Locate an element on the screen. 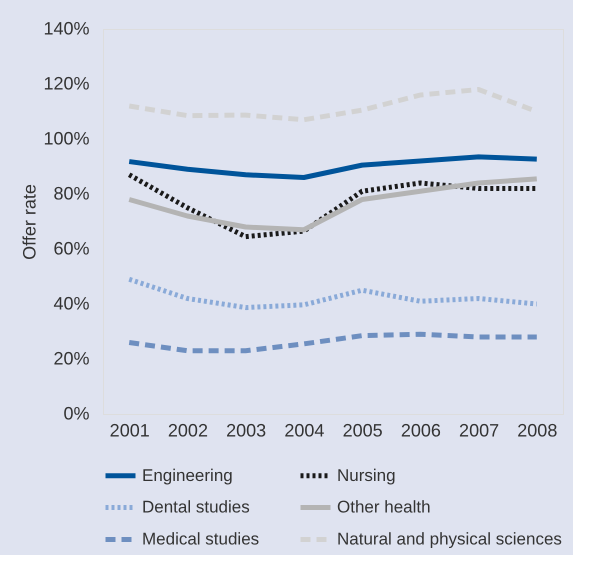 The width and height of the screenshot is (591, 580). y-tick-label: 60% is located at coordinates (71, 248).